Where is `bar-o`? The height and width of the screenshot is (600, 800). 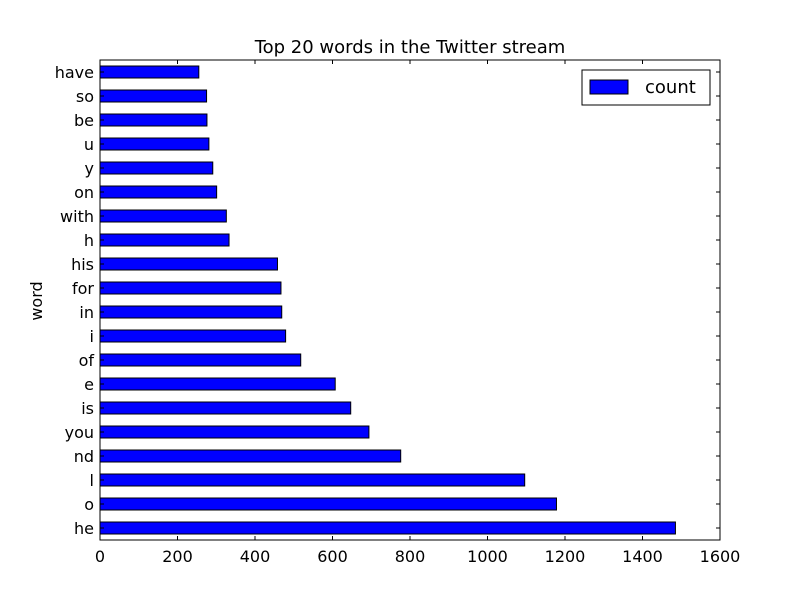 bar-o is located at coordinates (328, 504).